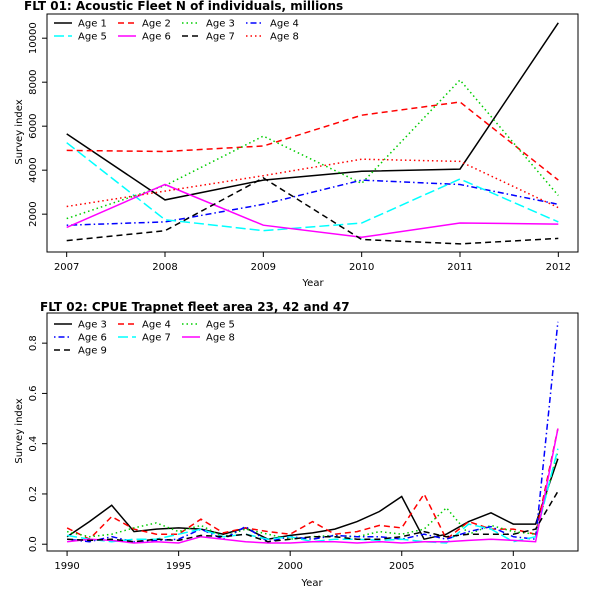 This screenshot has height=600, width=600. Describe the element at coordinates (33, 38) in the screenshot. I see `y-tick-label: 10000` at that location.